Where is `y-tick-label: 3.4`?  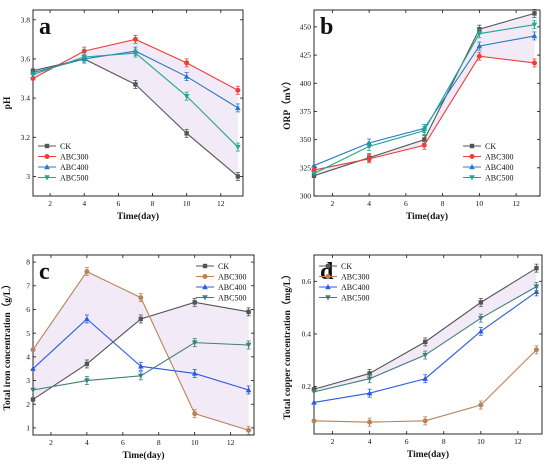 y-tick-label: 3.4 is located at coordinates (26, 98).